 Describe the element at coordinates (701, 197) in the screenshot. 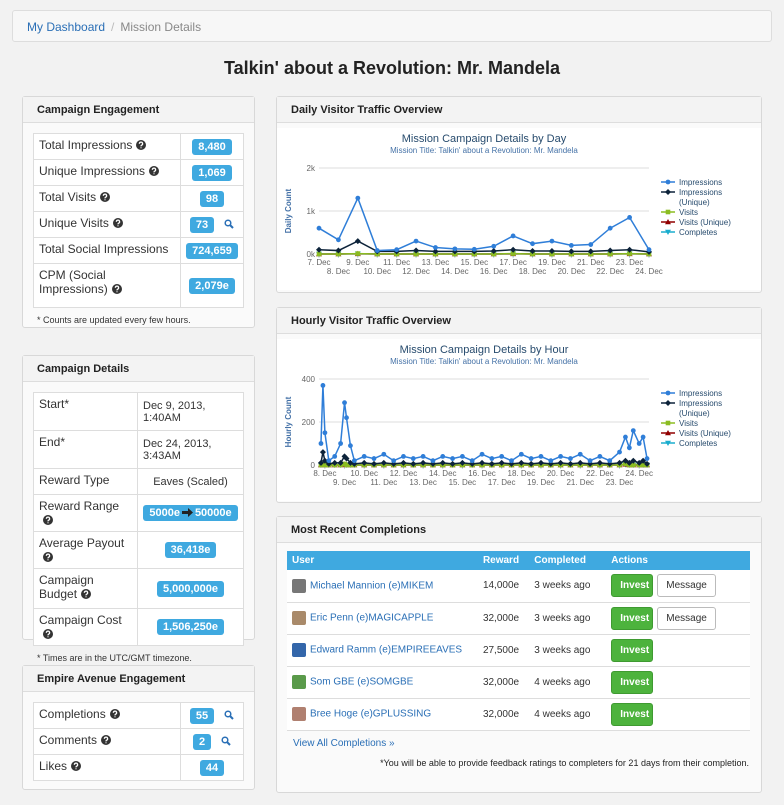

I see `legend-label: Impressions (Unique)` at that location.